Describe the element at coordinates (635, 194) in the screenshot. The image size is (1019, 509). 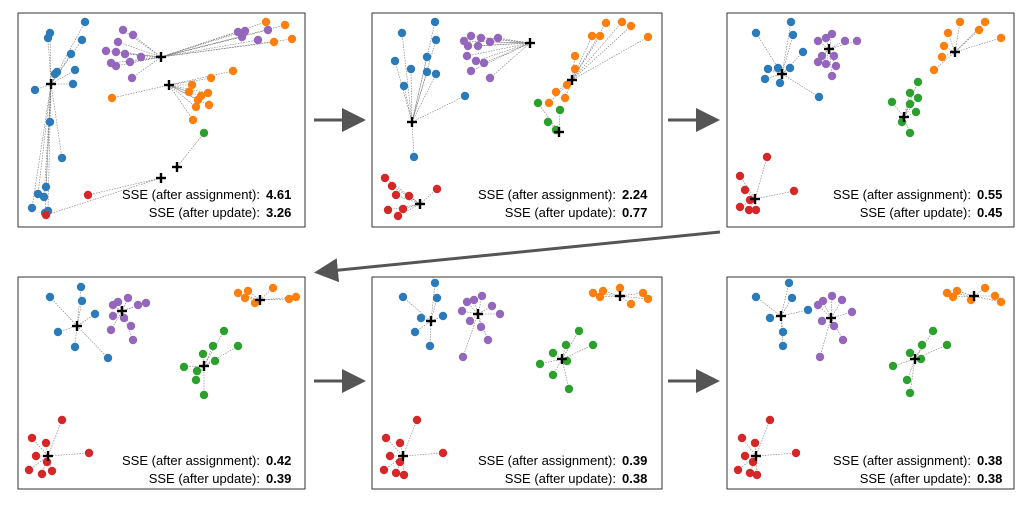
I see `panel-2-sse-assignment-value: 2.24` at that location.